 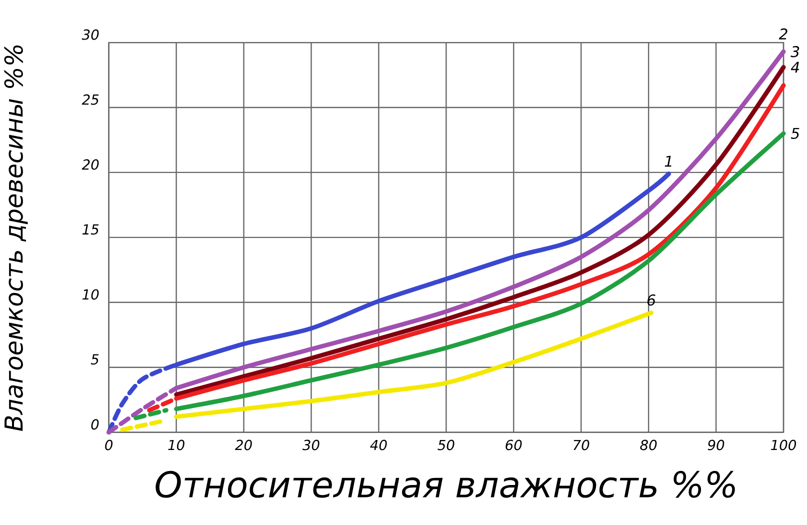 I want to click on x-tick-label: 60, so click(x=514, y=445).